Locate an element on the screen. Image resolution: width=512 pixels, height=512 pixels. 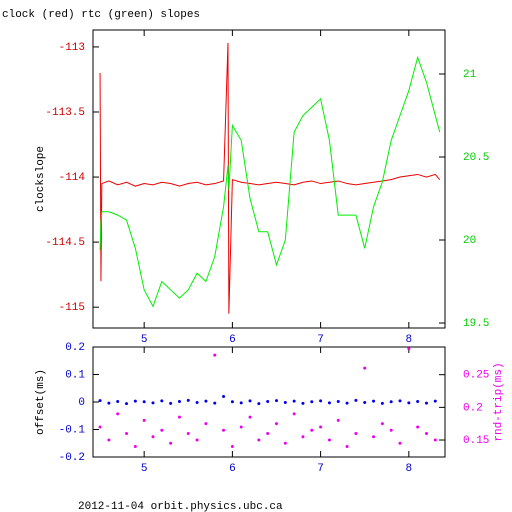
y2-tick-label: 21 is located at coordinates (470, 75).